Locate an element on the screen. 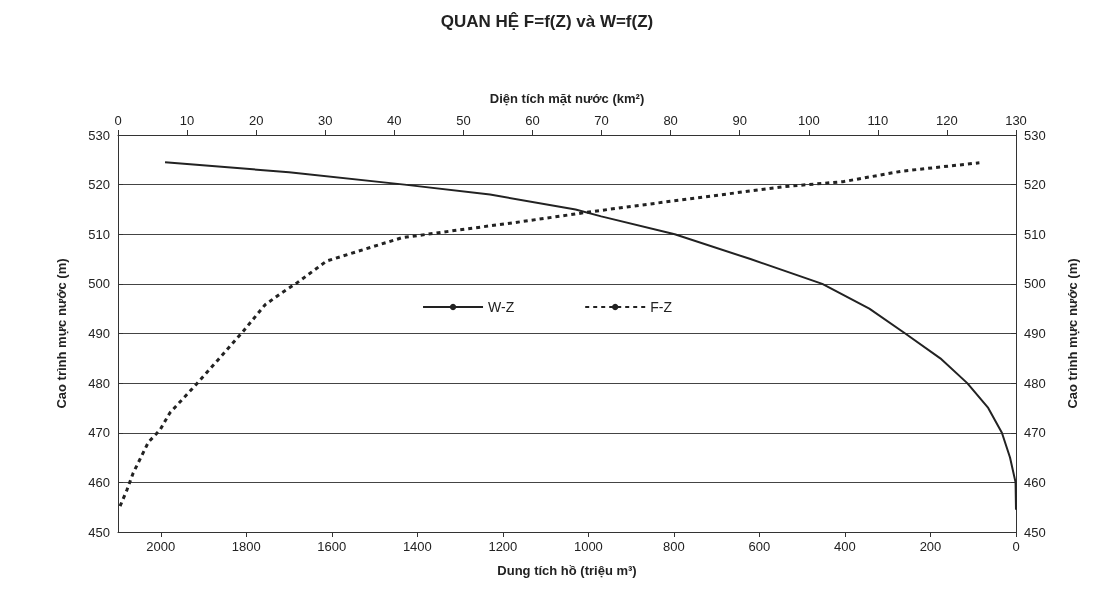 The width and height of the screenshot is (1094, 602). y-axis-title: Cao trình mực nước (m) is located at coordinates (61, 333).